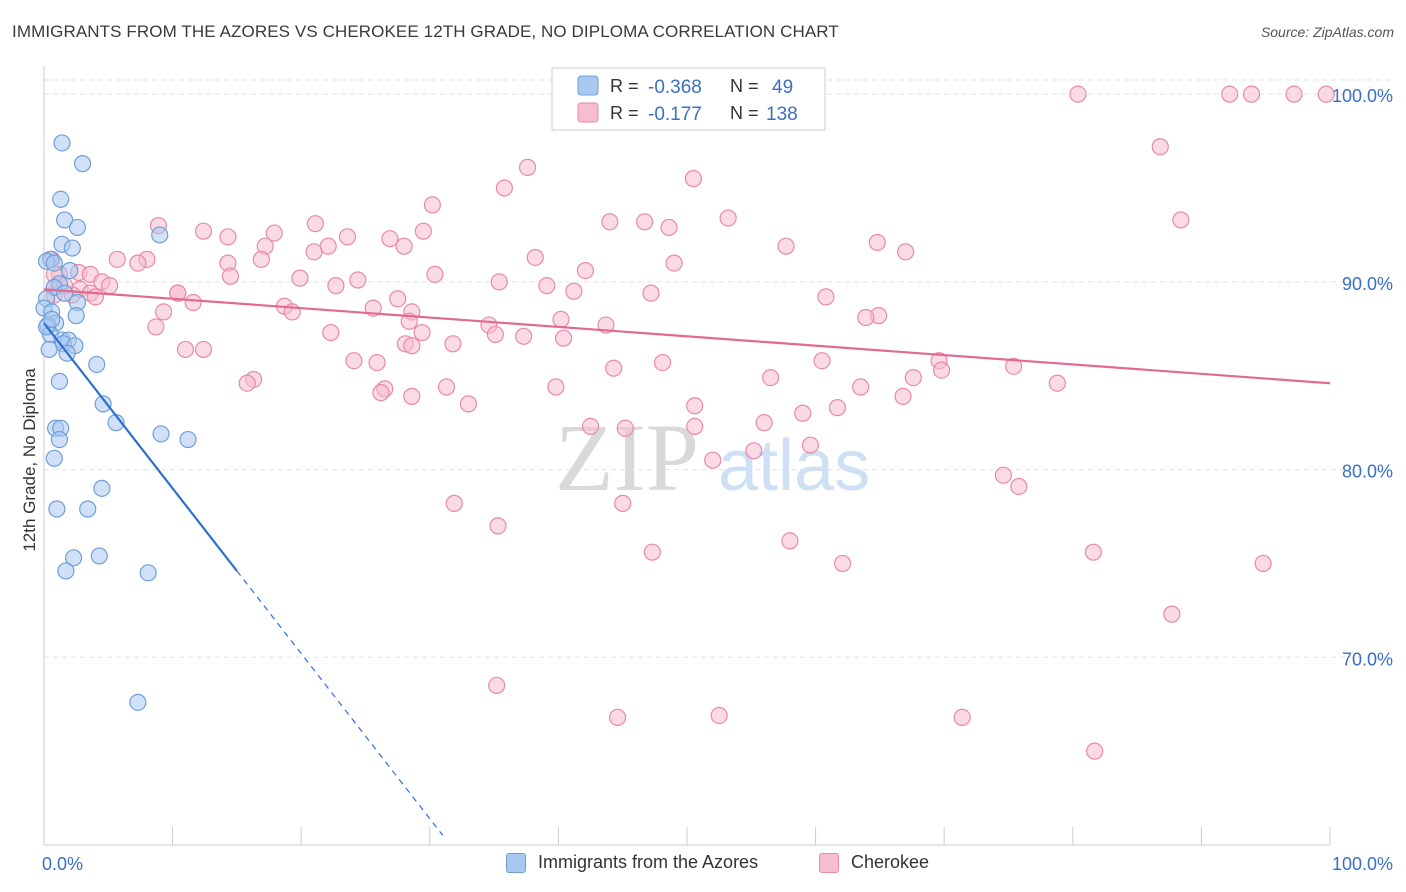  What do you see at coordinates (874, 862) in the screenshot?
I see `legend-item-cherokee: Cherokee` at bounding box center [874, 862].